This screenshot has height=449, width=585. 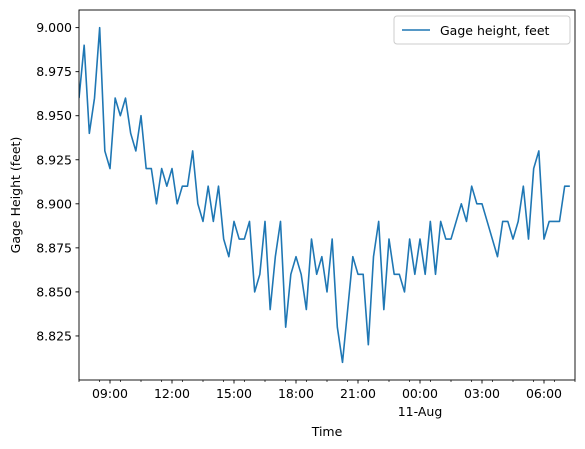 What do you see at coordinates (495, 30) in the screenshot?
I see `legend-entry-gage-height: Gage height, feet` at bounding box center [495, 30].